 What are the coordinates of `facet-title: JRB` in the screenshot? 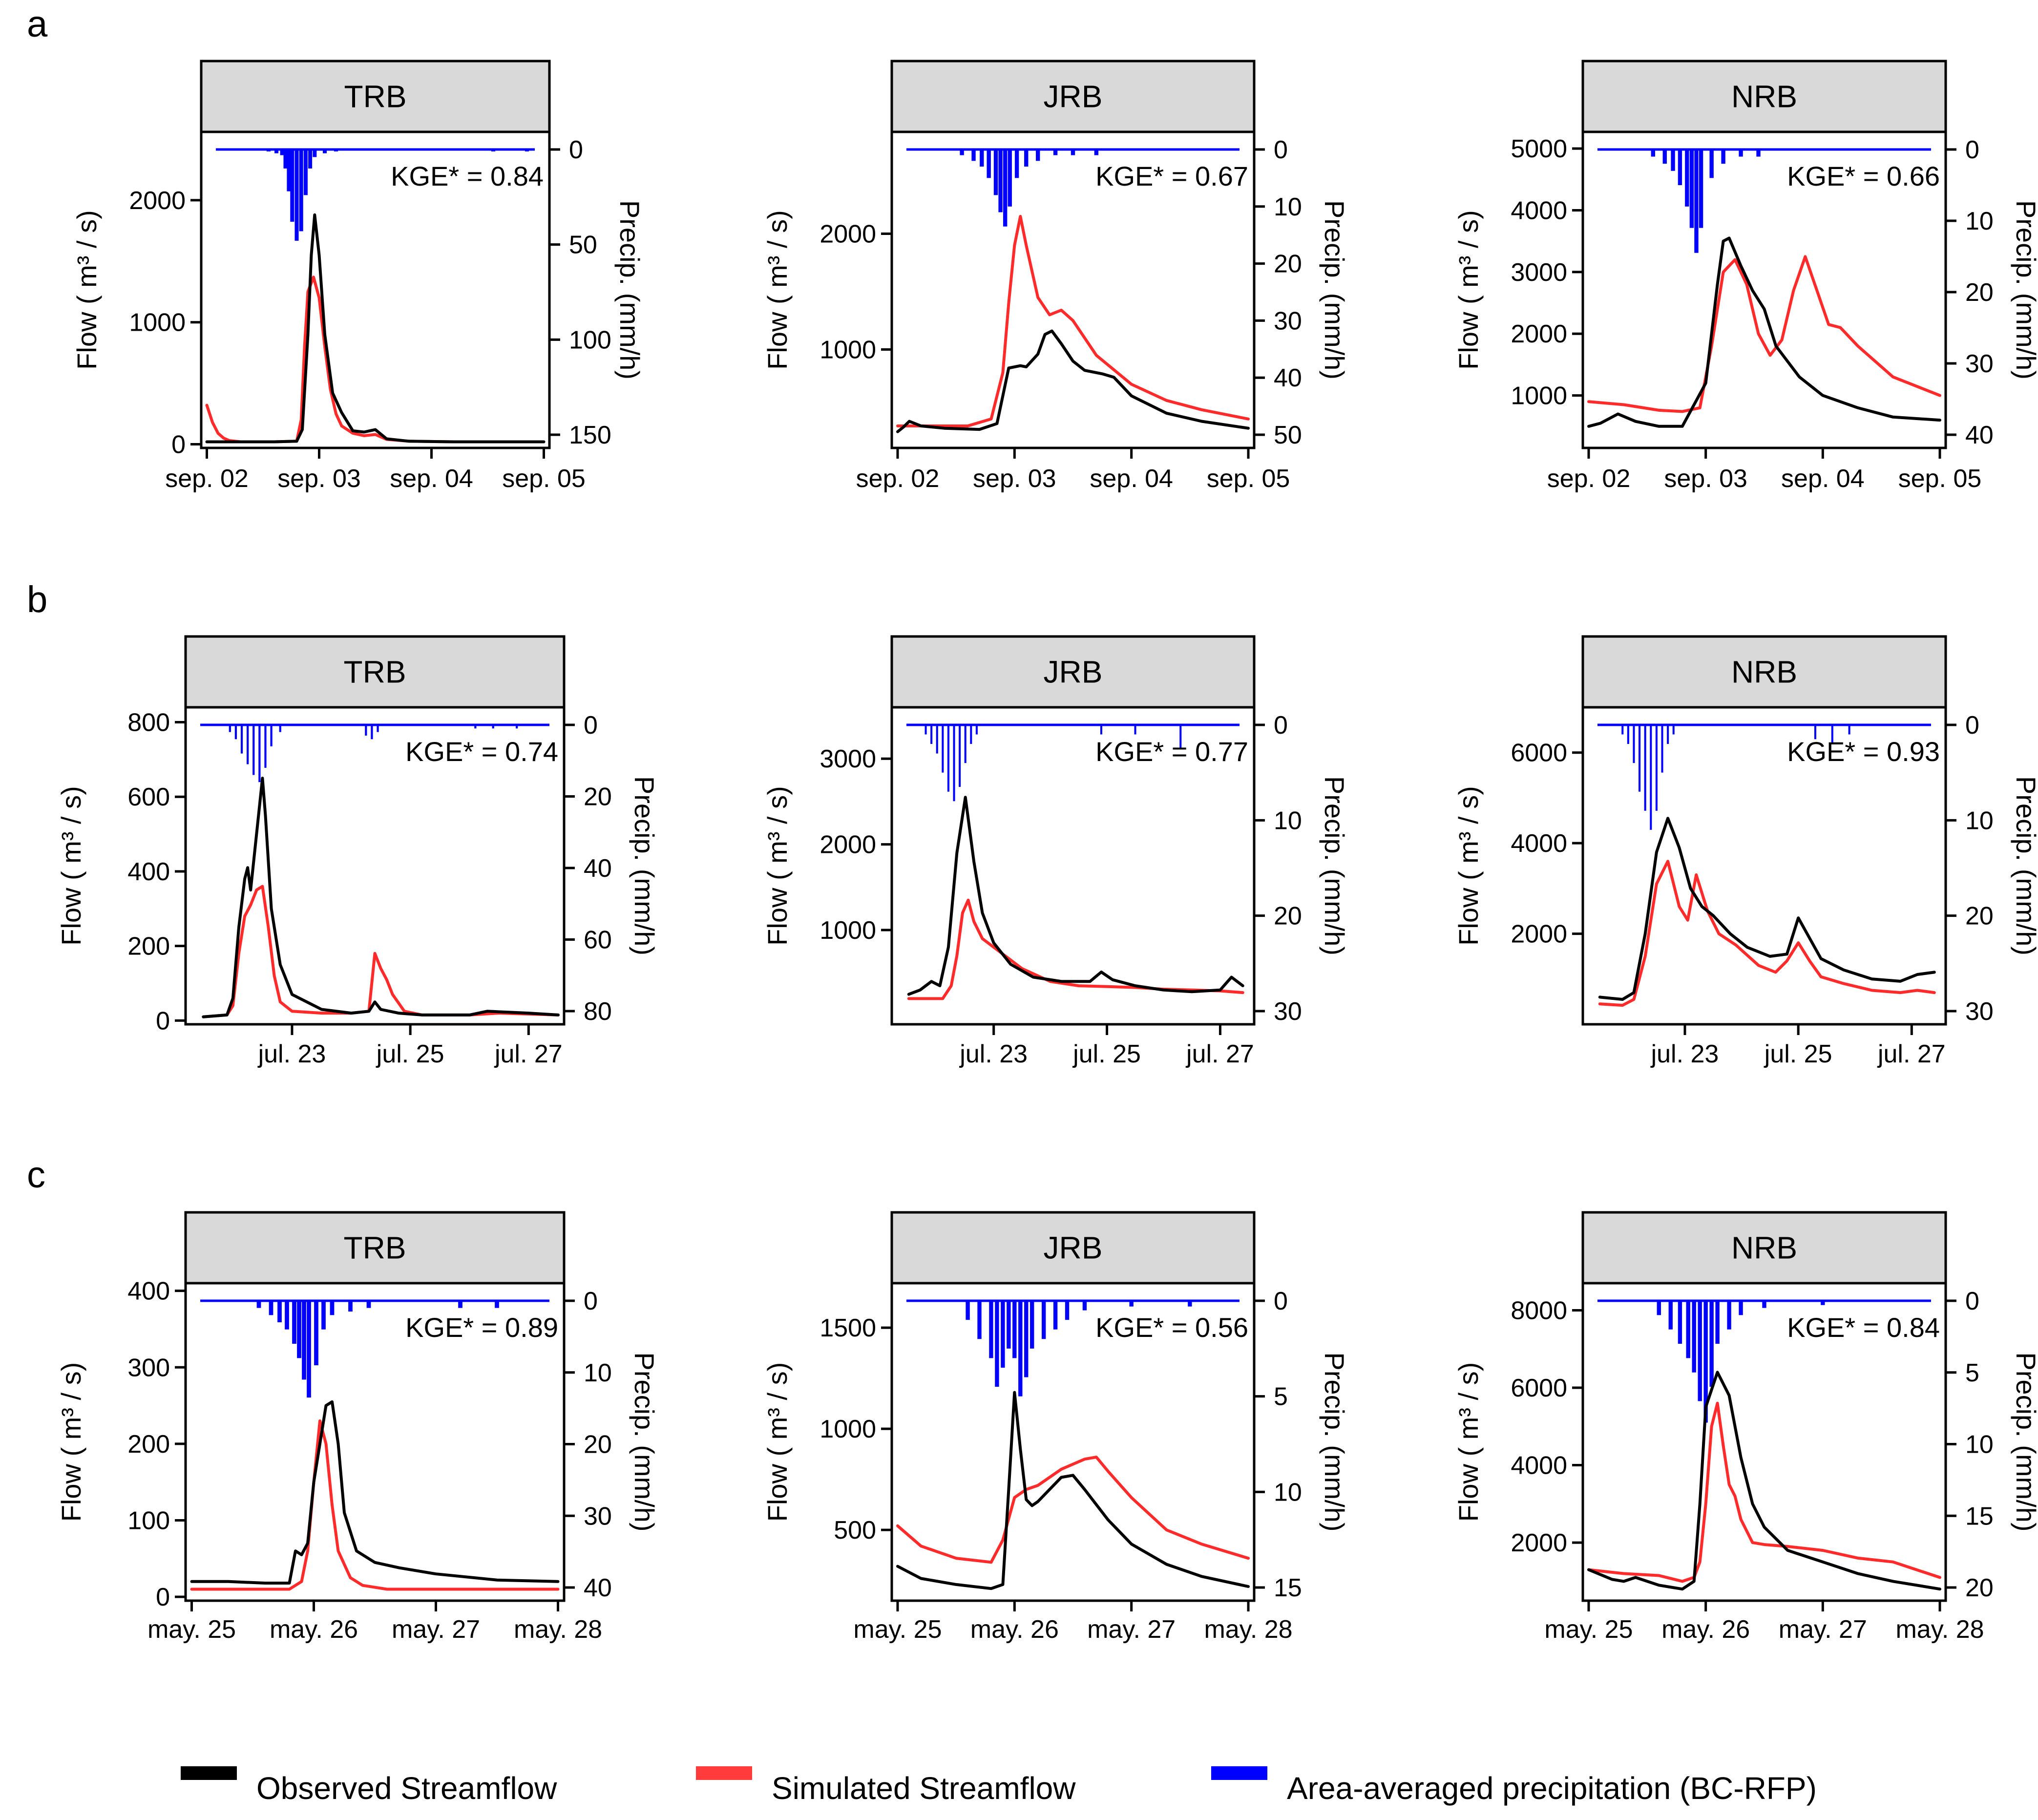 It's located at (1073, 96).